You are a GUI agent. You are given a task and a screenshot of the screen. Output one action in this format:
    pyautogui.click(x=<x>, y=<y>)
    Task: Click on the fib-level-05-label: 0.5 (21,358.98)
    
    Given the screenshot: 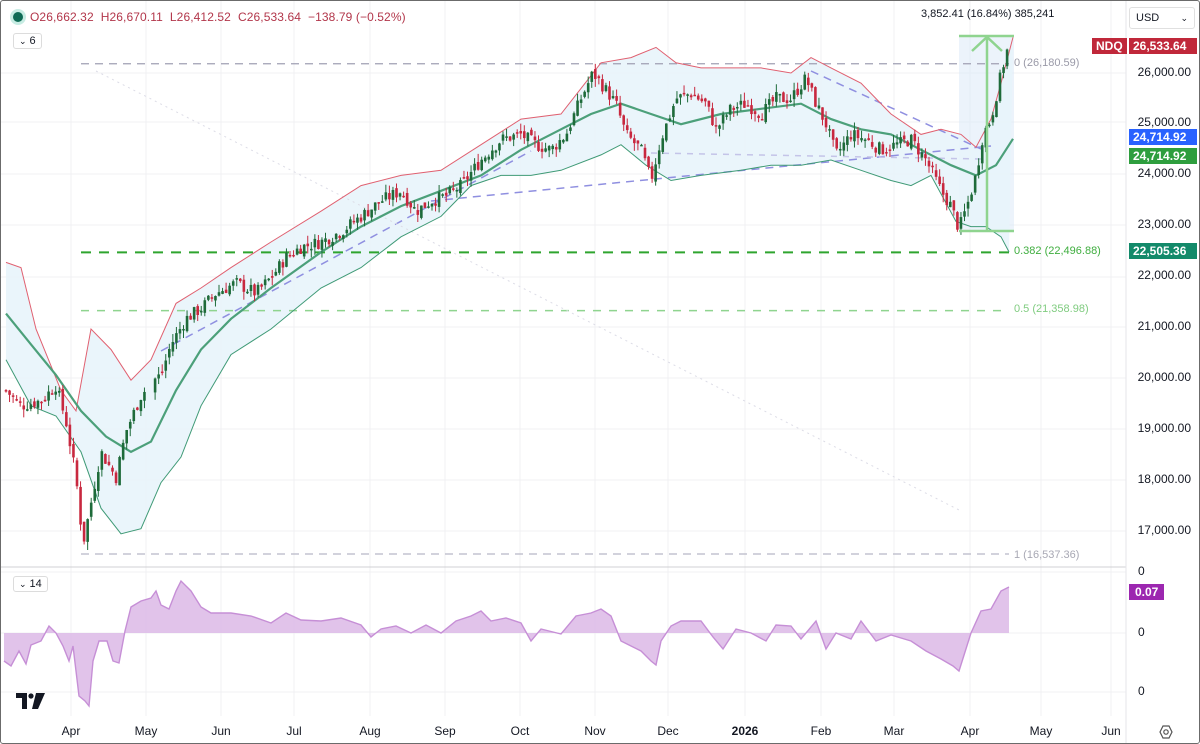 What is the action you would take?
    pyautogui.click(x=1051, y=309)
    